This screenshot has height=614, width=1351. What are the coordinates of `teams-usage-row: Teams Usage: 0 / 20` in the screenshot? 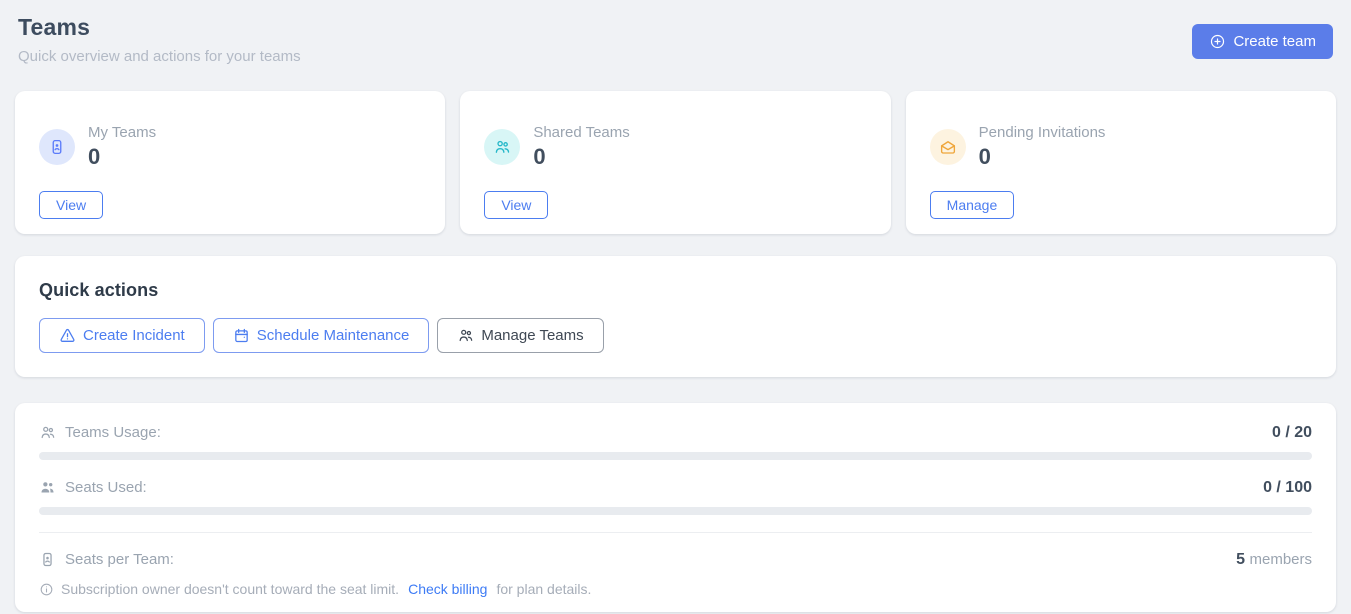 It's located at (675, 432).